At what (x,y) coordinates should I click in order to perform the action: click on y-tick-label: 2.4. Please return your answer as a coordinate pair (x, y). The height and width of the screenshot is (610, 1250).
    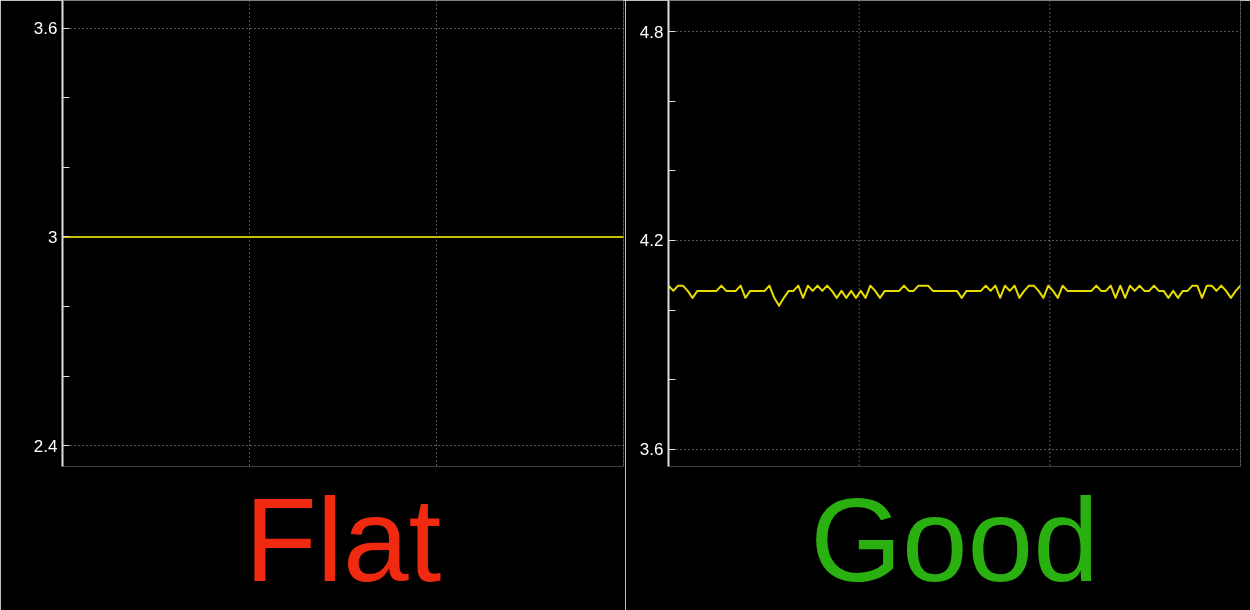
    Looking at the image, I should click on (45, 446).